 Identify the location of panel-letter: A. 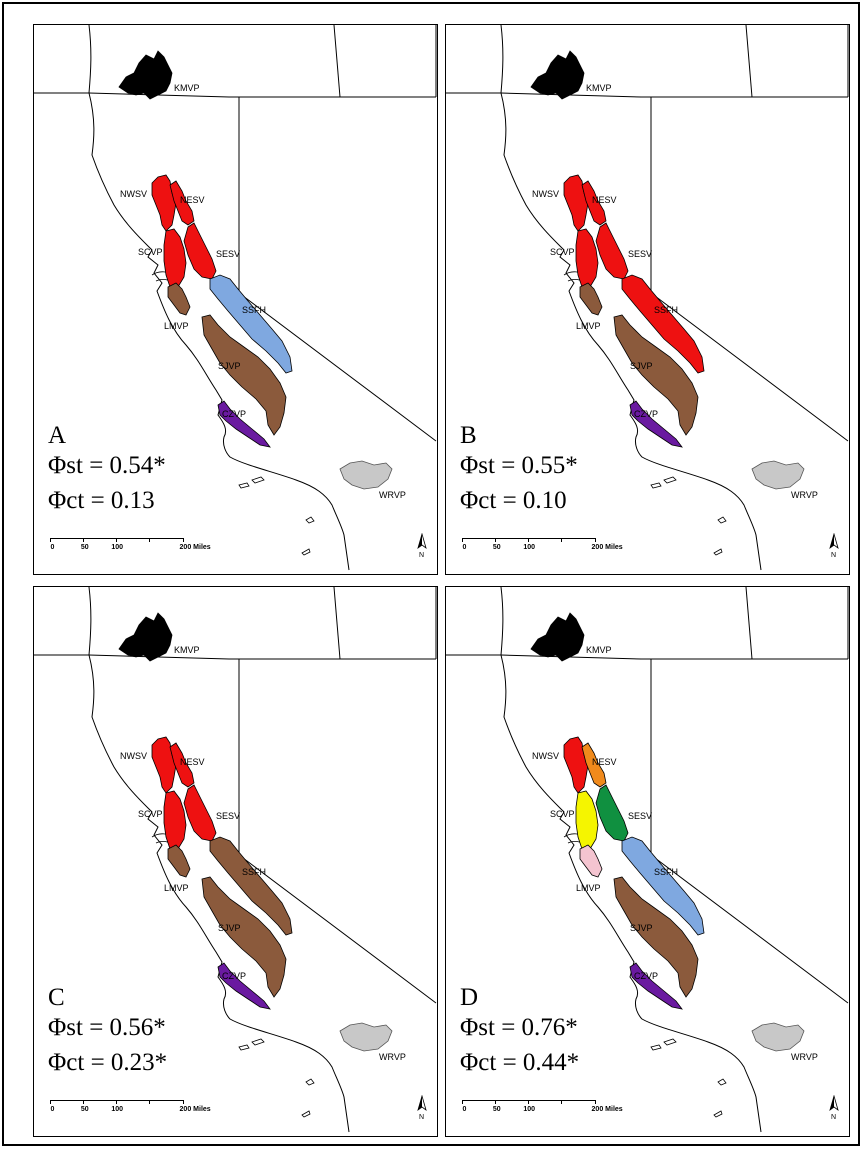
(57, 435).